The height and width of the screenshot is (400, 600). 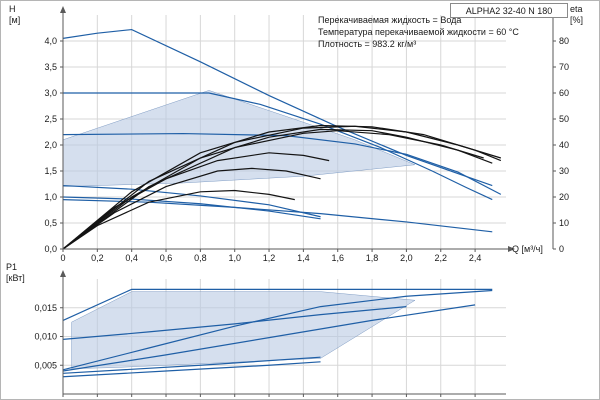 I want to click on eta-tick-label: 60, so click(x=564, y=93).